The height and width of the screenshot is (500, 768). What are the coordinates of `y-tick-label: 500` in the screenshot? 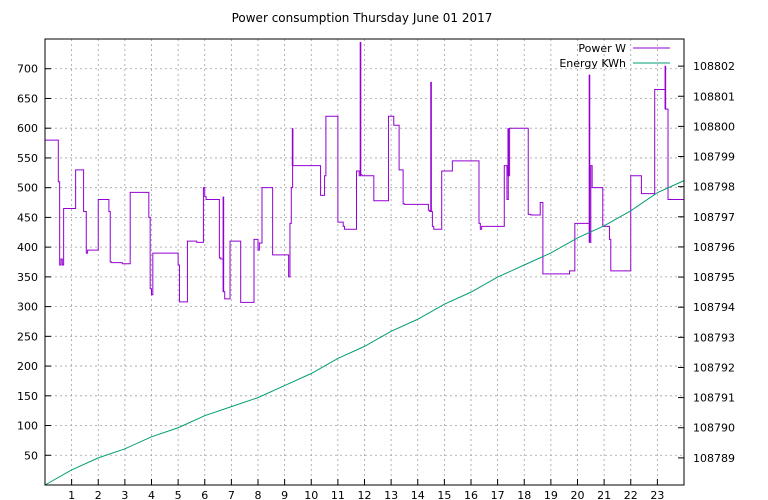 It's located at (27, 188).